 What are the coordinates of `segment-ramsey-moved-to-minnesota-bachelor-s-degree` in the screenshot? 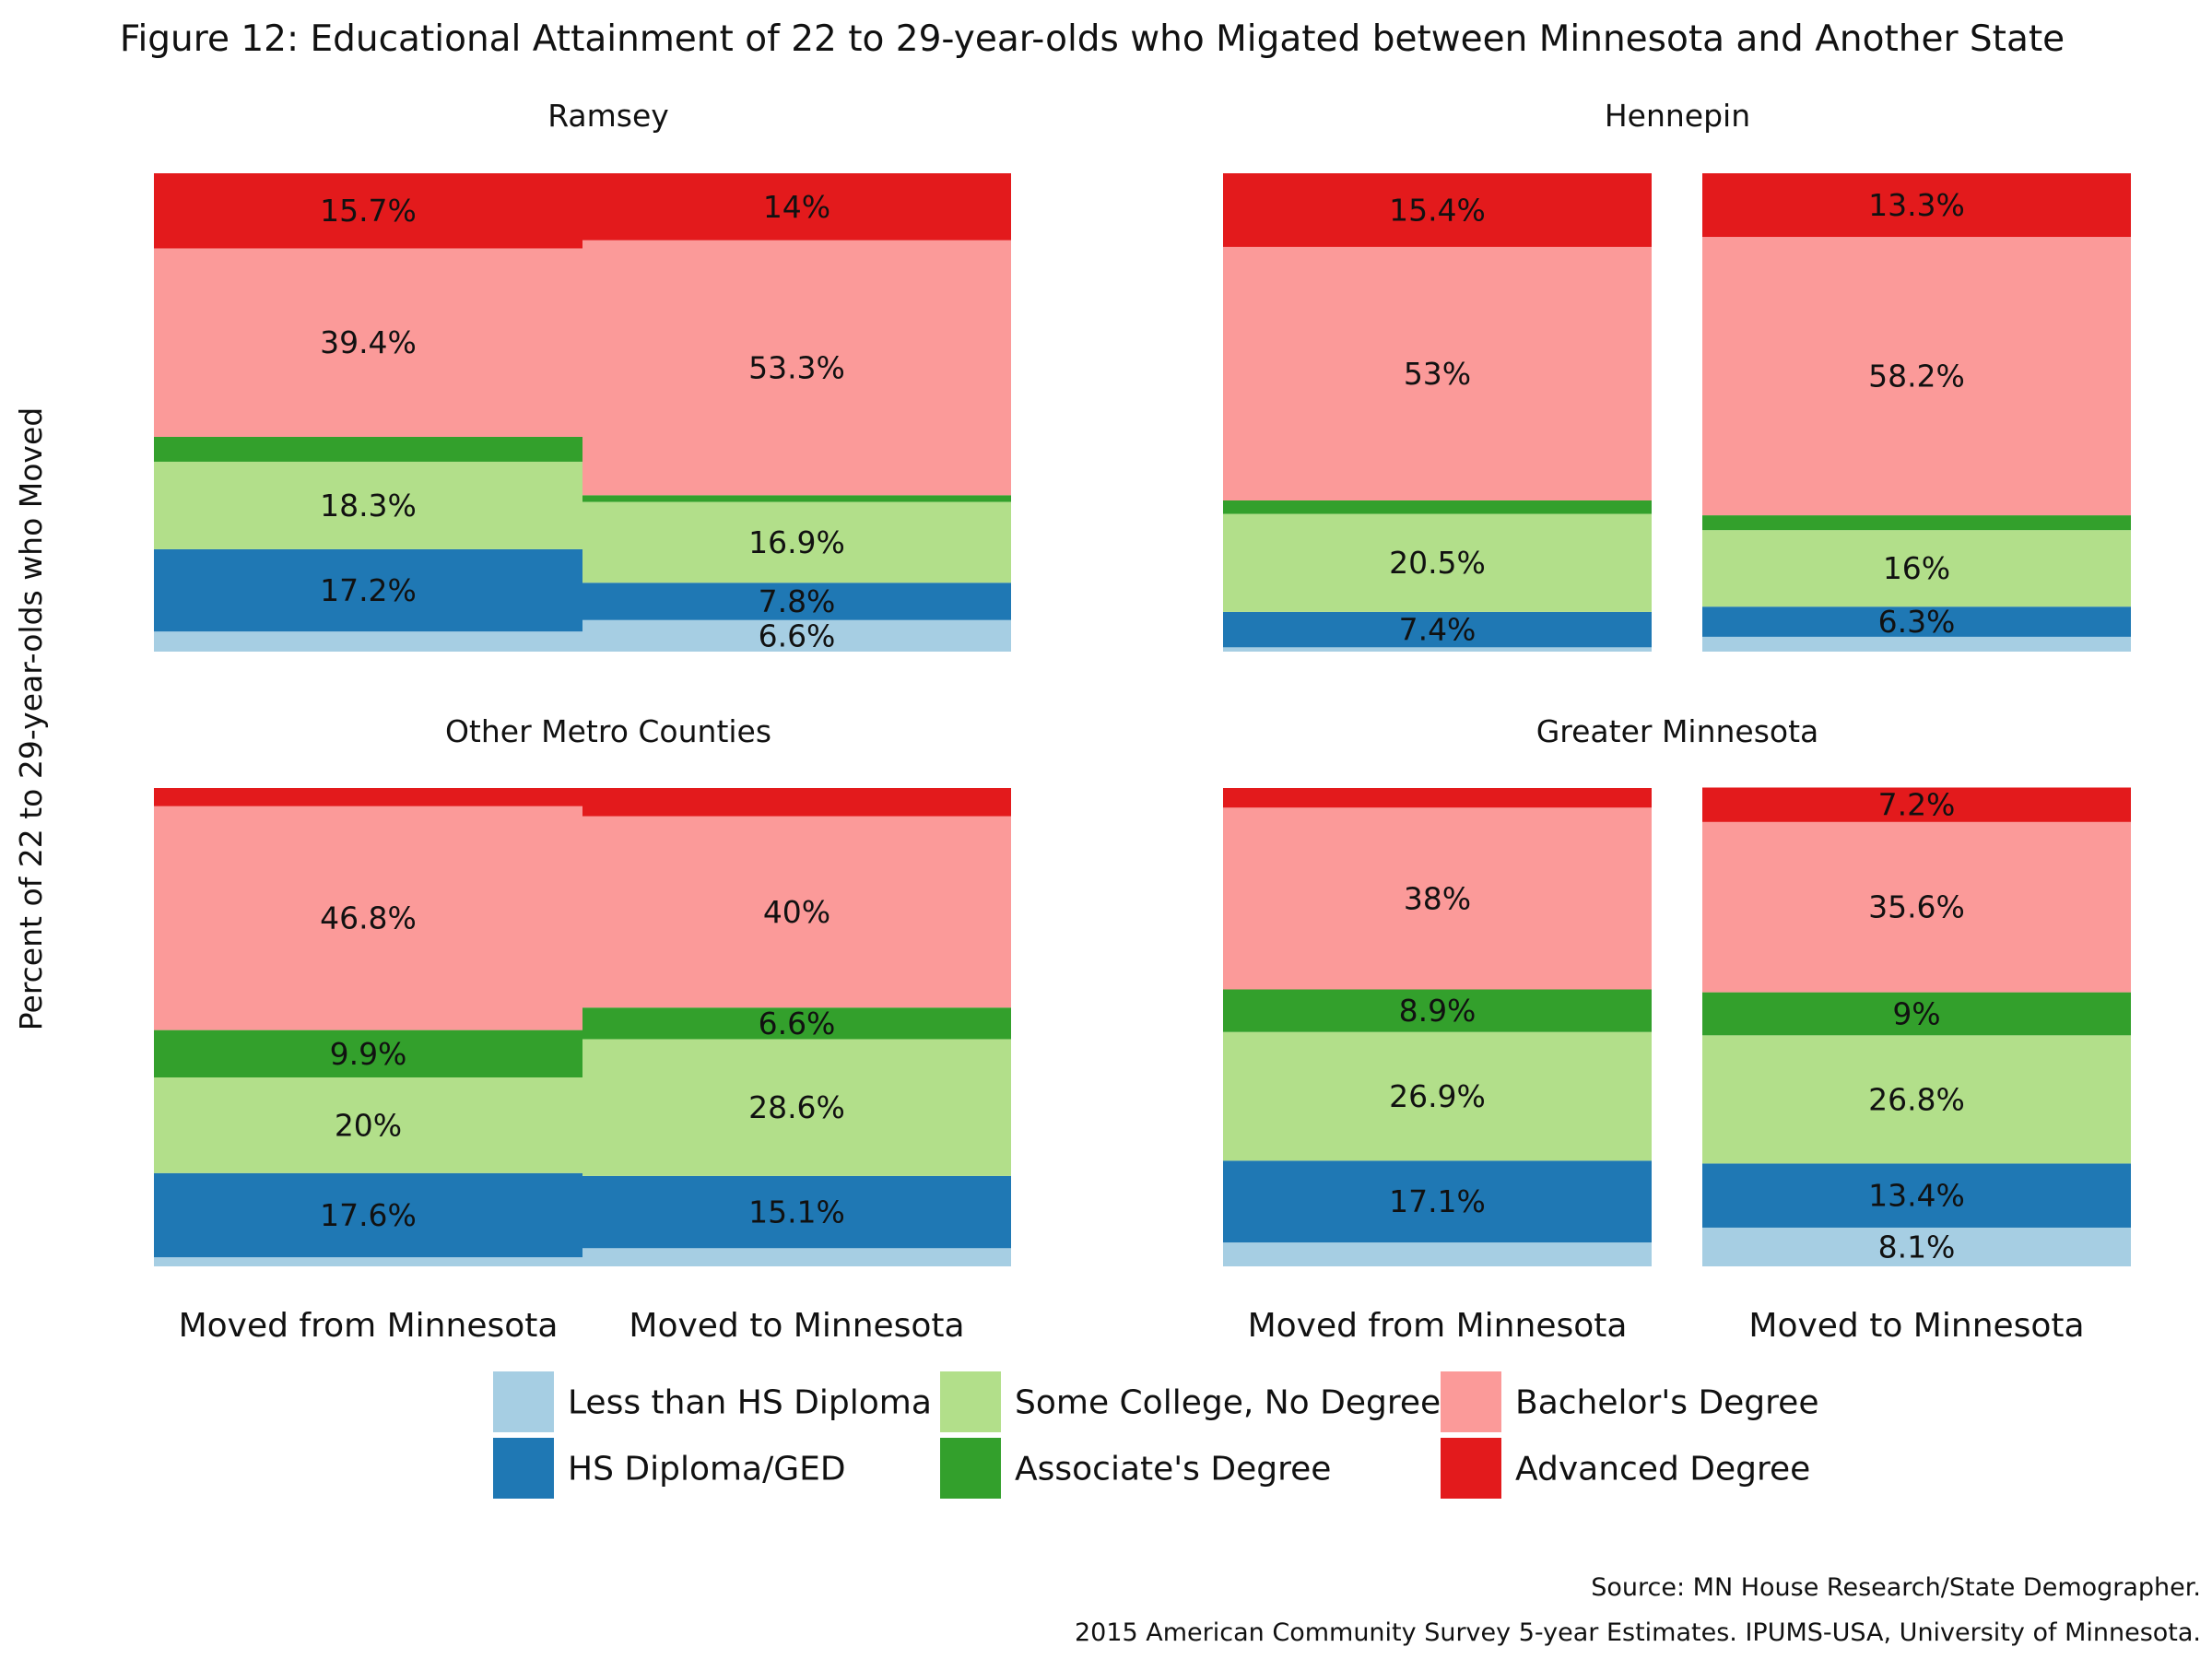 It's located at (796, 368).